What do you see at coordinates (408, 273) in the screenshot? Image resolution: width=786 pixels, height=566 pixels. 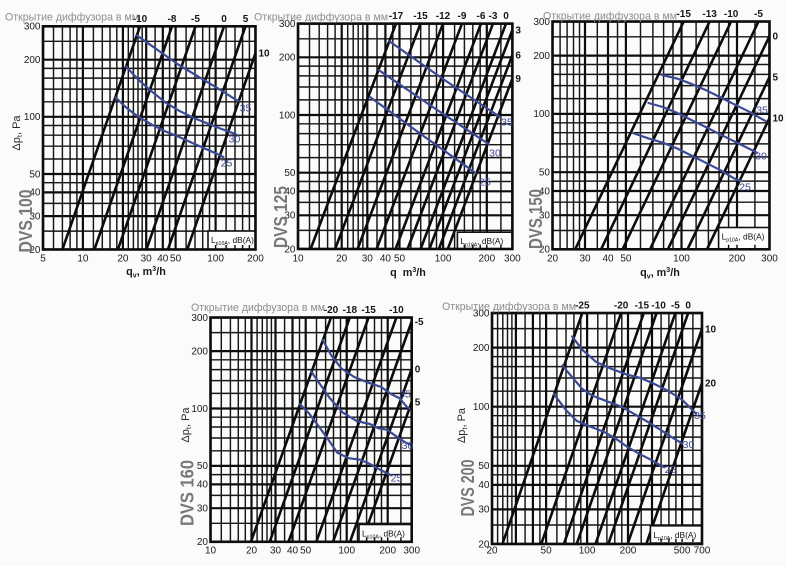 I see `svg-text: q m3/h` at bounding box center [408, 273].